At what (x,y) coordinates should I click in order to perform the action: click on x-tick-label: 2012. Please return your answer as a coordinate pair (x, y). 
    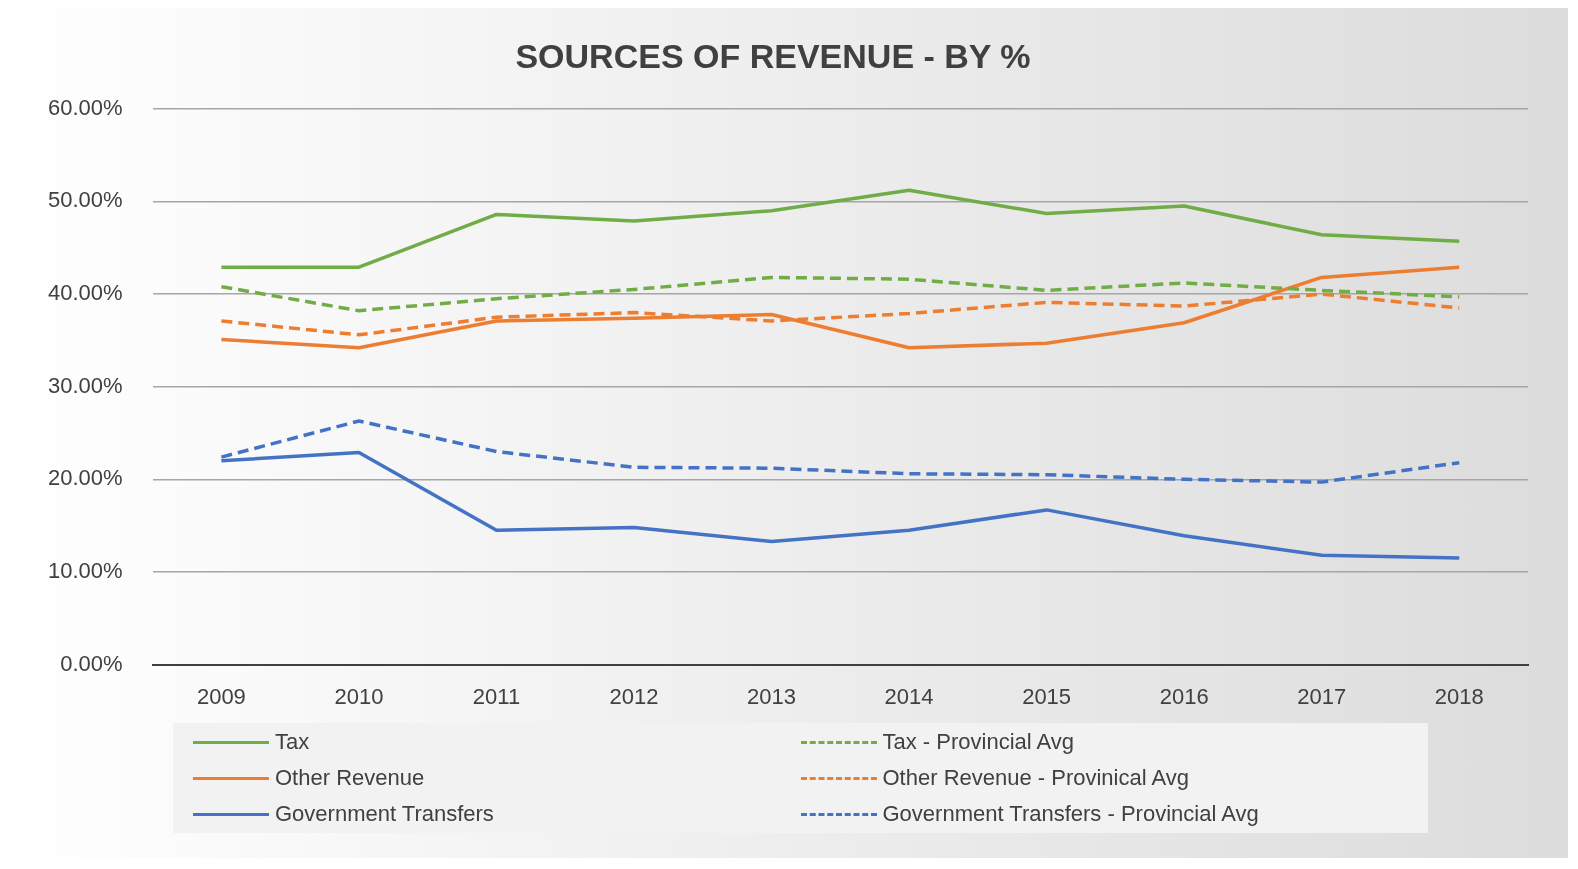
    Looking at the image, I should click on (634, 696).